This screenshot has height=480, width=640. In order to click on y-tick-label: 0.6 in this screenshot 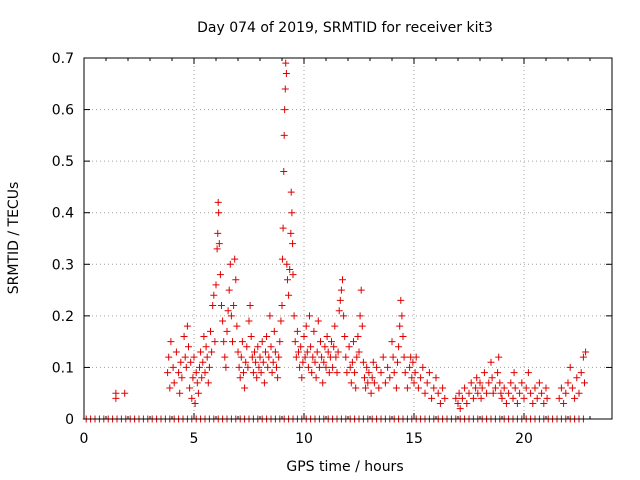, I will do `click(63, 111)`.